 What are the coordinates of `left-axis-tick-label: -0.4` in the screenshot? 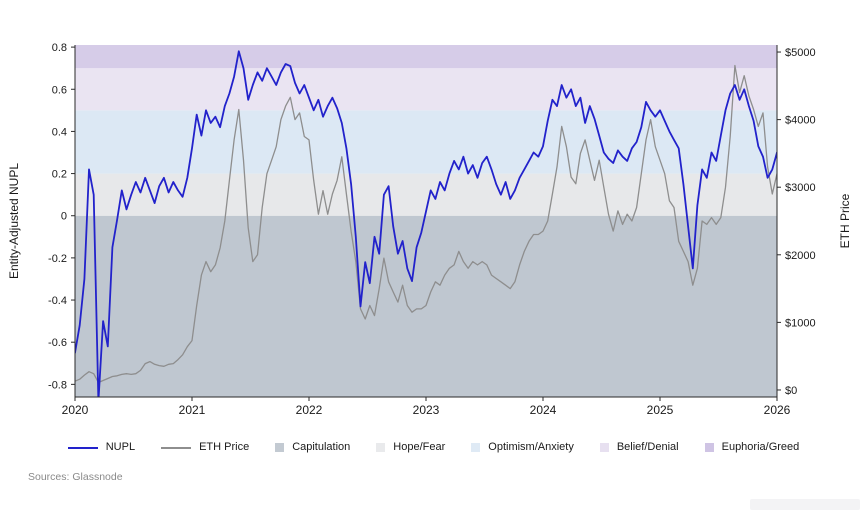 It's located at (57, 301).